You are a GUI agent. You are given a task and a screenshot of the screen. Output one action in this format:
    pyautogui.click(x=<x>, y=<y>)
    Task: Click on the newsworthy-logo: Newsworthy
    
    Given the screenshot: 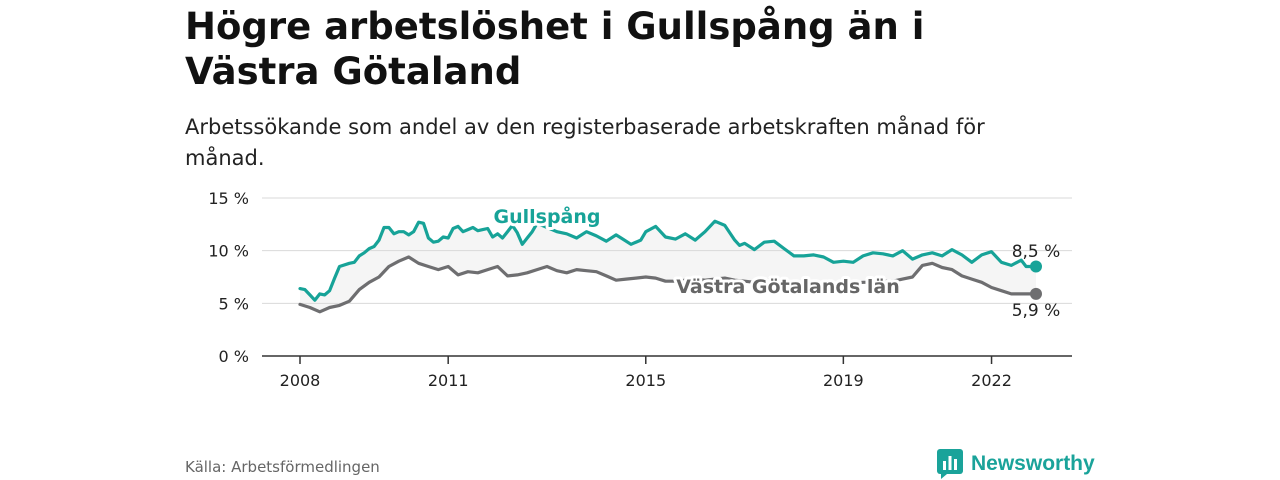 What is the action you would take?
    pyautogui.click(x=1016, y=464)
    